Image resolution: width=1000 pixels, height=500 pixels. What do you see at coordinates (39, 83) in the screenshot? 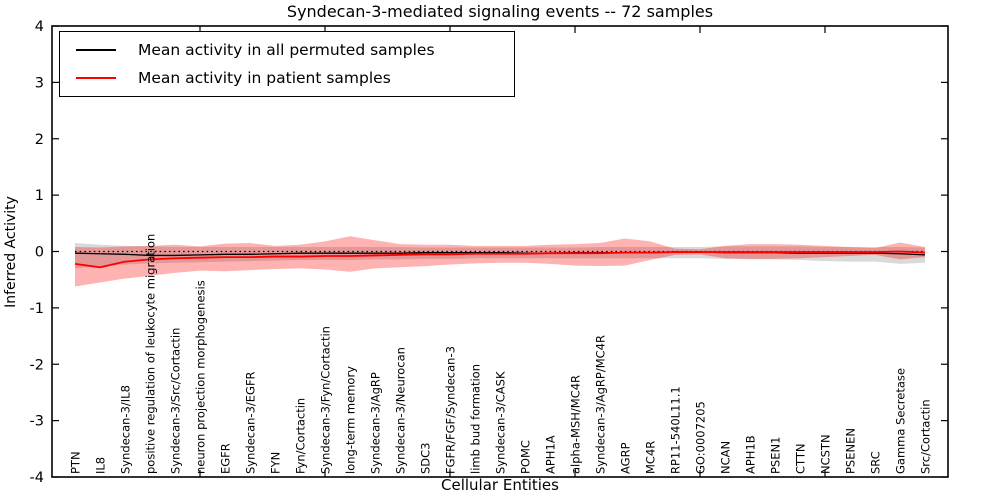
I see `y-tick-label: 3` at bounding box center [39, 83].